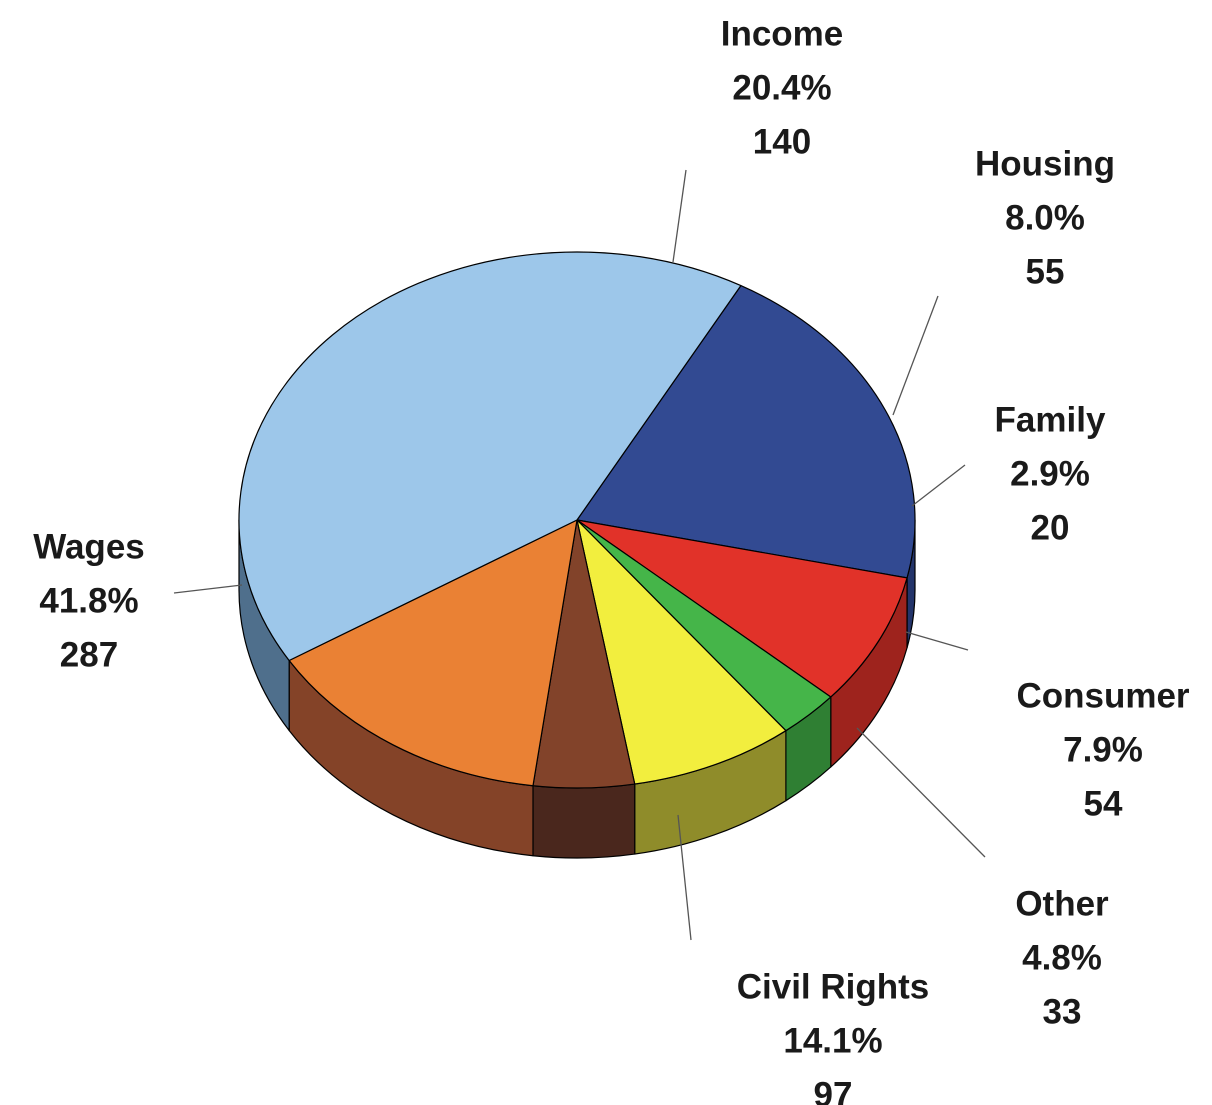  I want to click on slice-percent-civil-rights: 14.1%, so click(832, 1040).